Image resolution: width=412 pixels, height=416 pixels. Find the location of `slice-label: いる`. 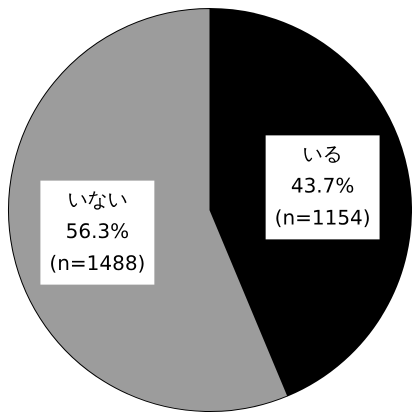

slice-label: いる is located at coordinates (322, 154).